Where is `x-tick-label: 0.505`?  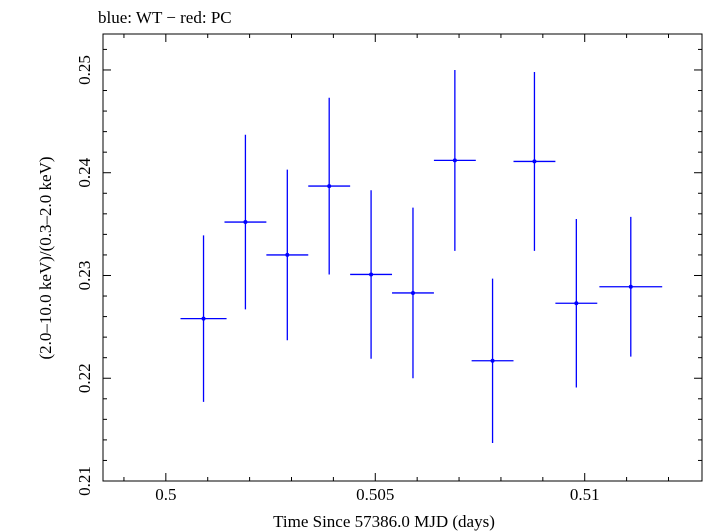
x-tick-label: 0.505 is located at coordinates (375, 494).